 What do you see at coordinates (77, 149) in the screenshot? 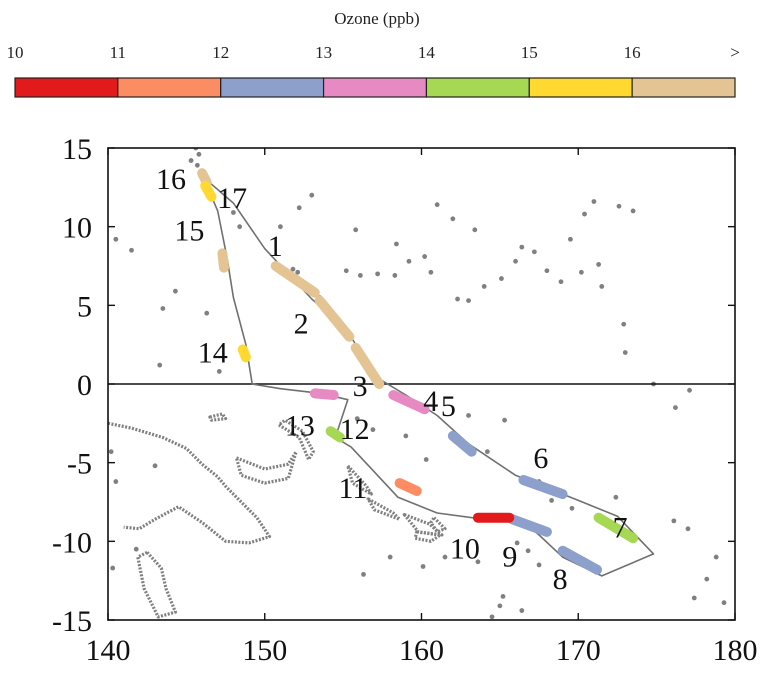
I see `y-tick-label: 15` at bounding box center [77, 149].